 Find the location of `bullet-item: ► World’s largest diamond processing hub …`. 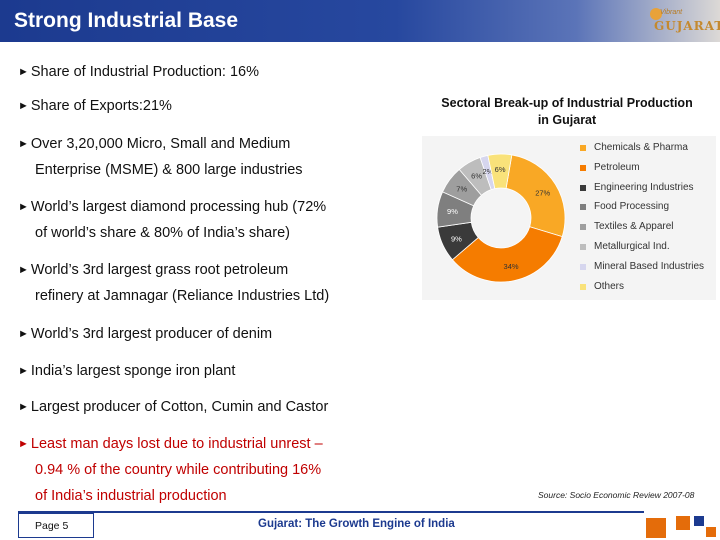

bullet-item: ► World’s largest diamond processing hub … is located at coordinates (172, 207).